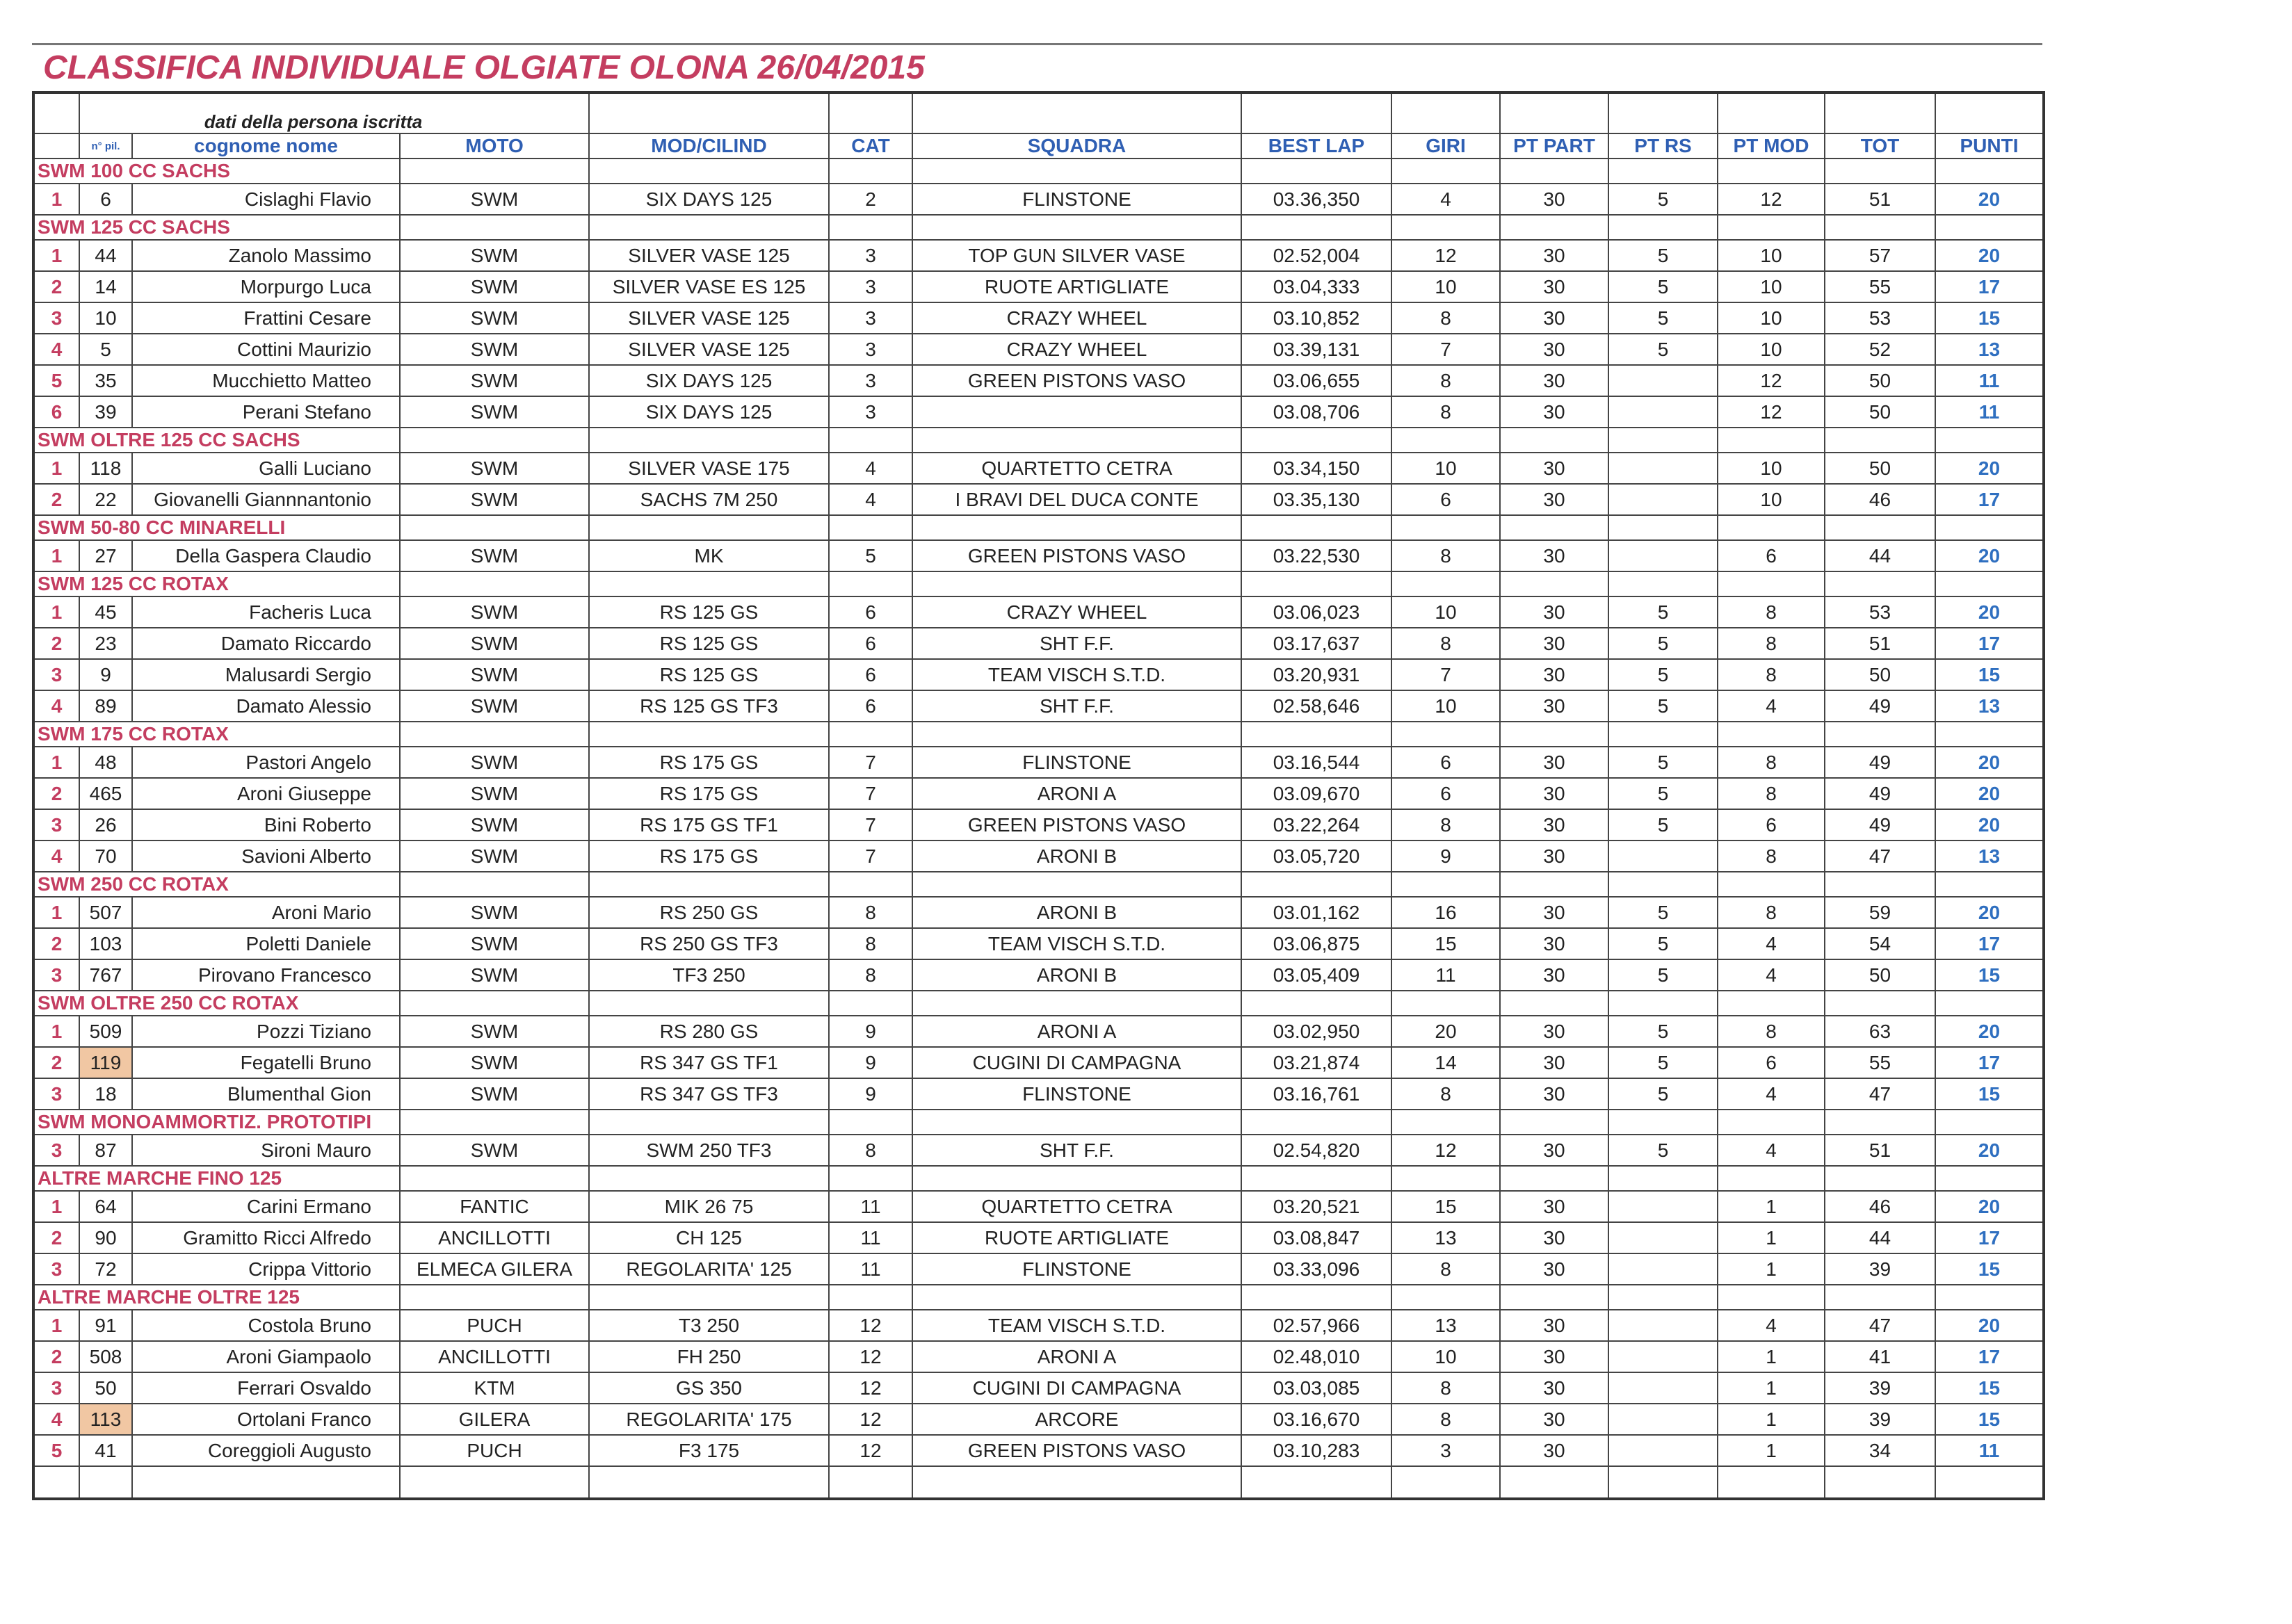  What do you see at coordinates (1446, 674) in the screenshot?
I see `cell: 7` at bounding box center [1446, 674].